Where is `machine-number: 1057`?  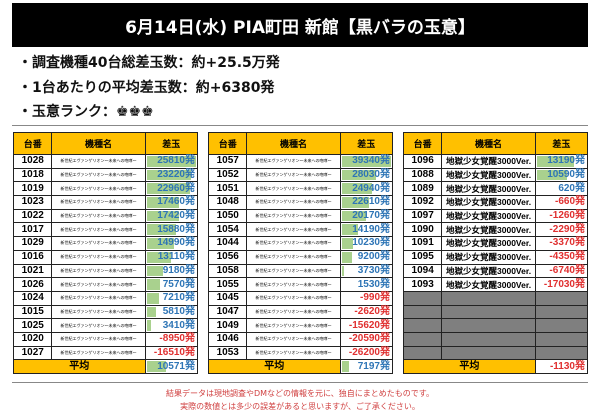 machine-number: 1057 is located at coordinates (227, 161).